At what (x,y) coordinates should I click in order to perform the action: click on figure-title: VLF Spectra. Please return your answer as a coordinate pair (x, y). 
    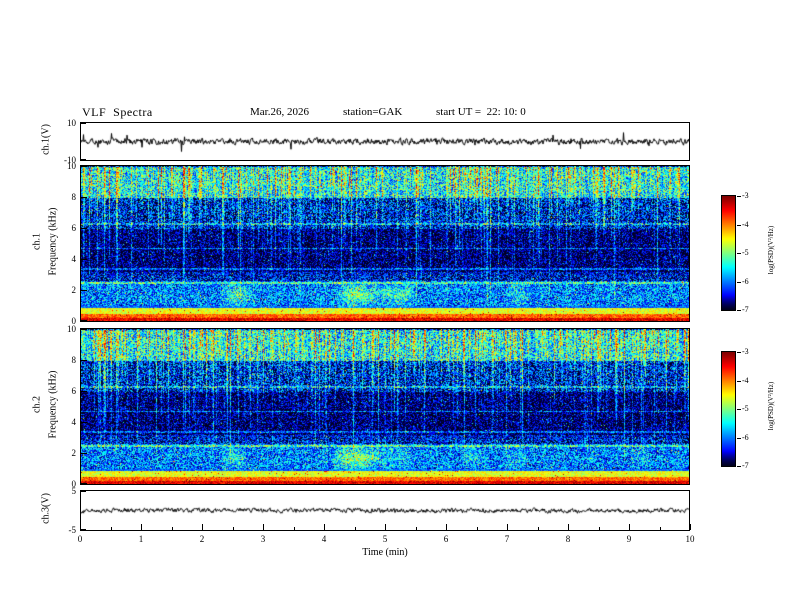
    Looking at the image, I should click on (117, 112).